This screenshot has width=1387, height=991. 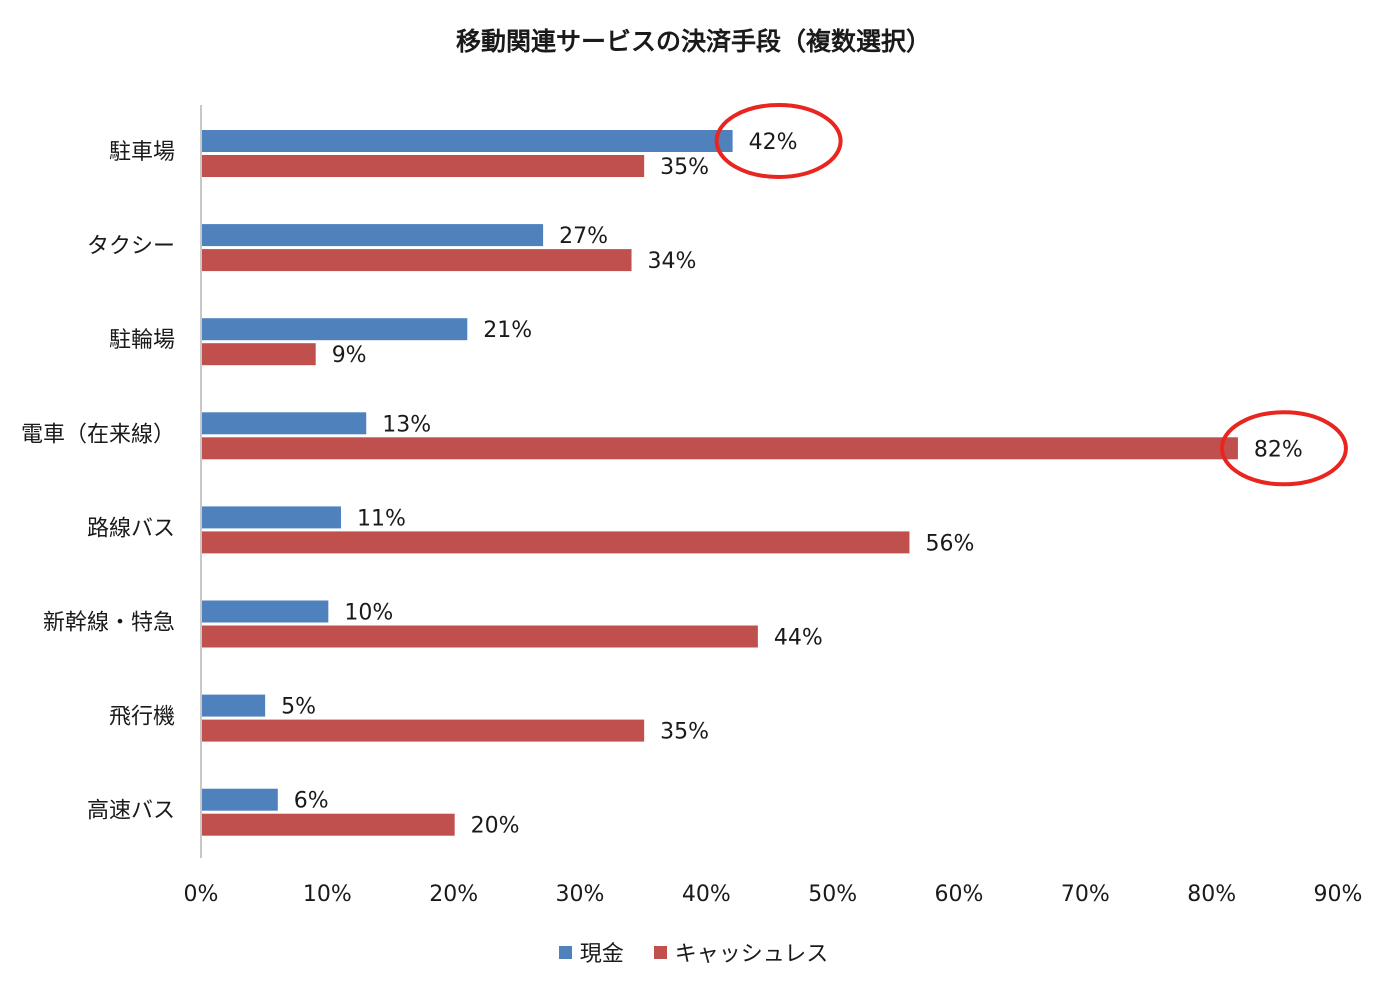 What do you see at coordinates (327, 894) in the screenshot?
I see `x-tick-label: 10%` at bounding box center [327, 894].